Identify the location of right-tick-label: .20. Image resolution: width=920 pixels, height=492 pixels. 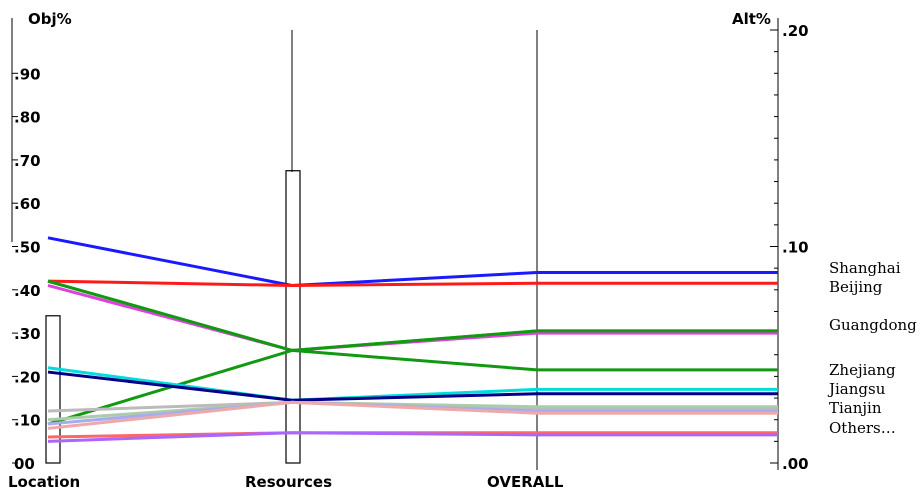
(795, 31).